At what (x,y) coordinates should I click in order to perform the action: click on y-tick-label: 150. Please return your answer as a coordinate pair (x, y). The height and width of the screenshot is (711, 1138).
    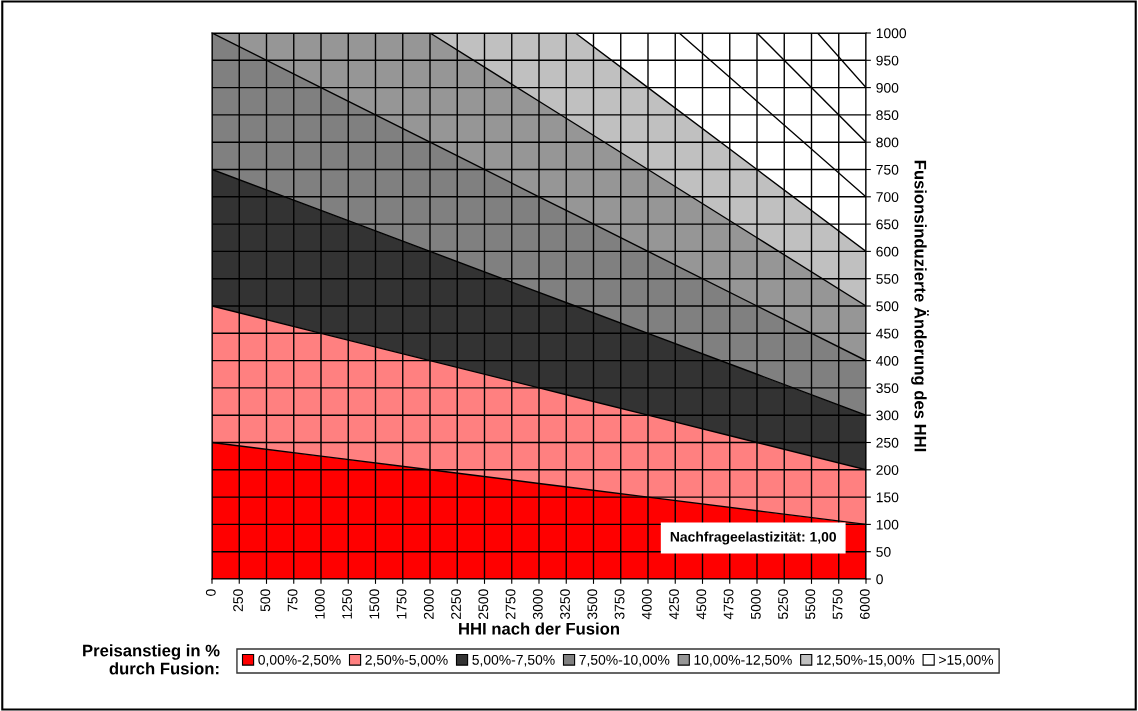
    Looking at the image, I should click on (887, 497).